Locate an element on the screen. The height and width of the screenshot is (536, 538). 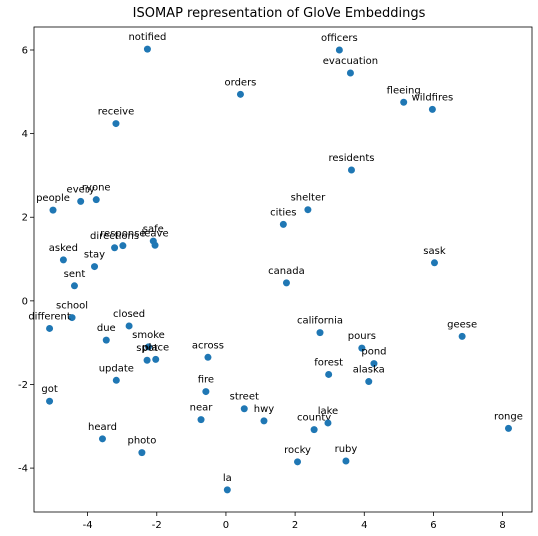
data-point-label: different is located at coordinates (49, 316).